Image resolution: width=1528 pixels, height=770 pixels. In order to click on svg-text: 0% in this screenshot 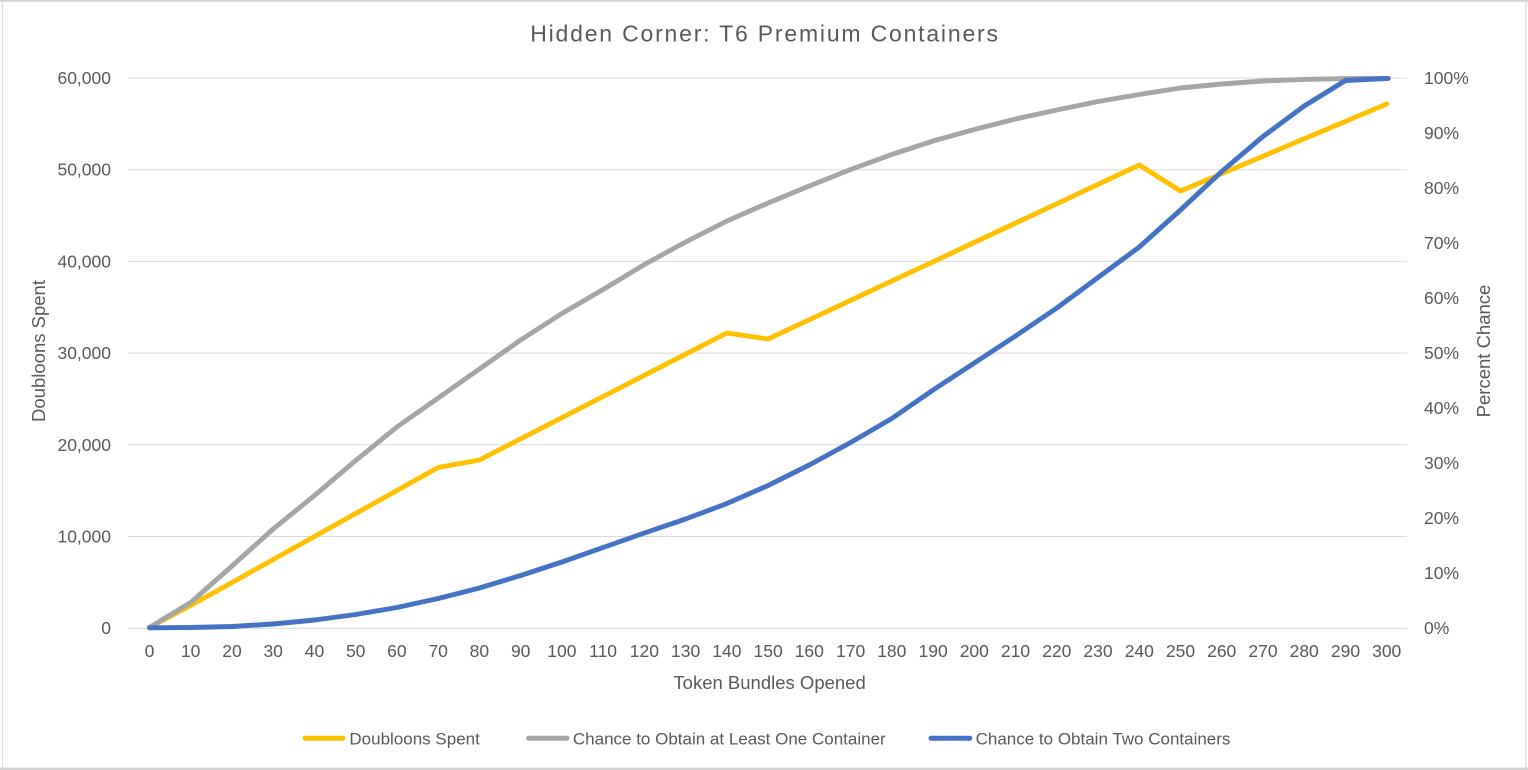, I will do `click(1436, 628)`.